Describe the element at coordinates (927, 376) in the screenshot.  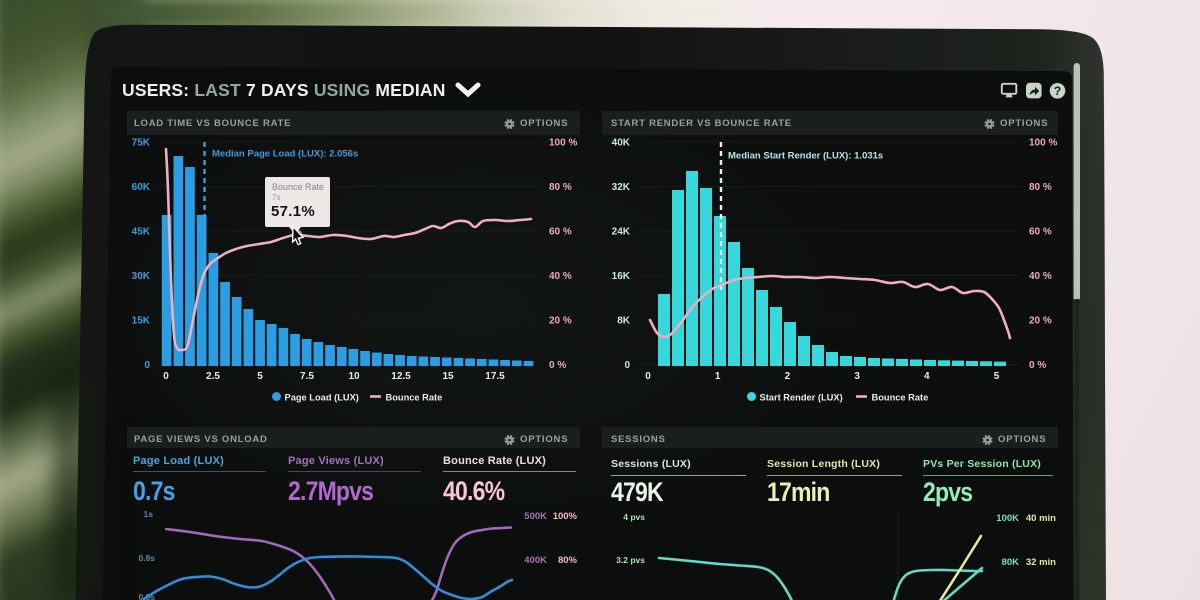
I see `svg-text: 4` at that location.